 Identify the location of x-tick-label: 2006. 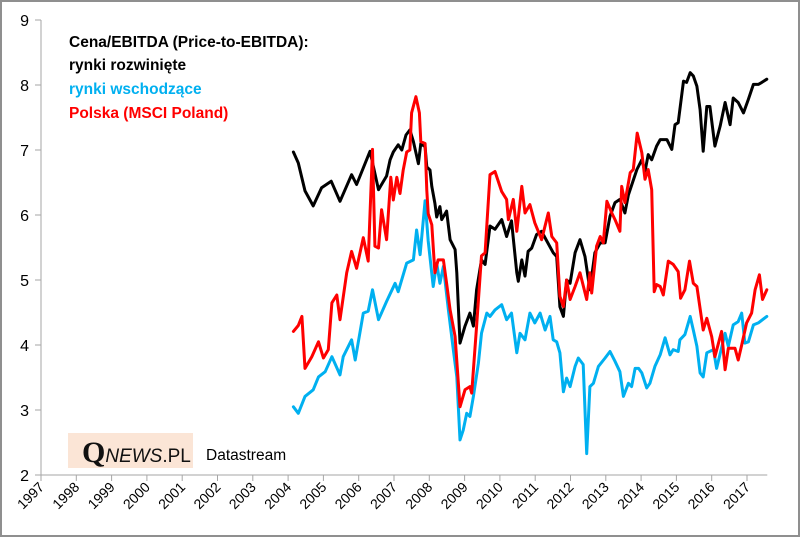
(347, 495).